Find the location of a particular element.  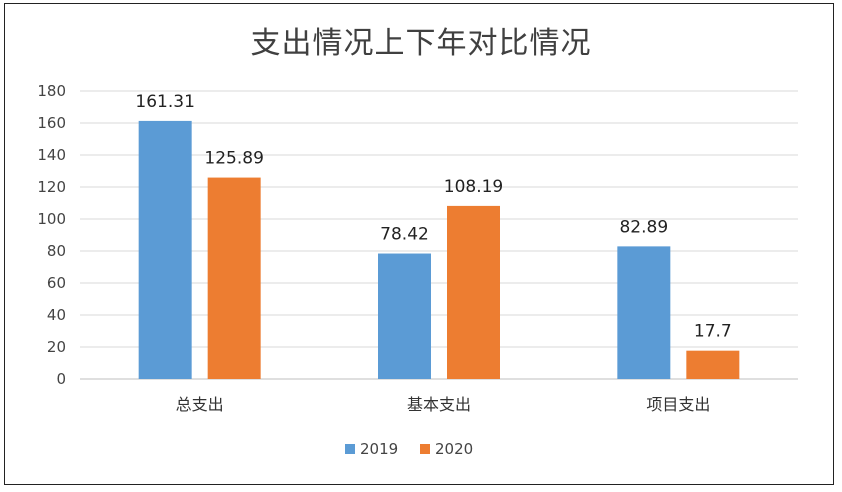

y-tick-label: 60 is located at coordinates (56, 283).